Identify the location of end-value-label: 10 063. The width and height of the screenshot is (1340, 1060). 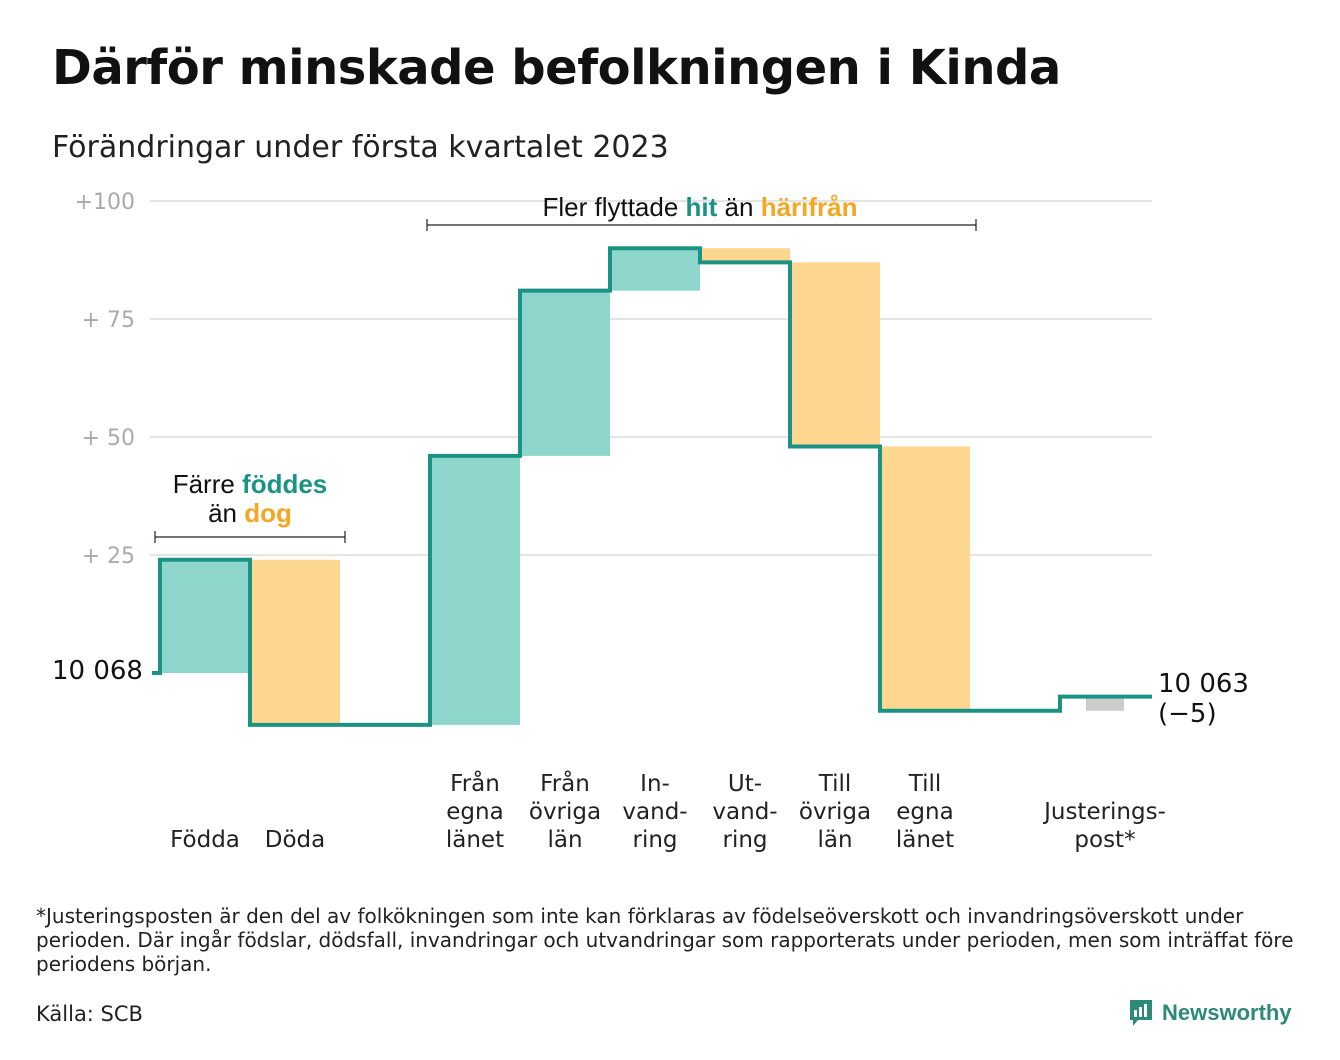
(1203, 684).